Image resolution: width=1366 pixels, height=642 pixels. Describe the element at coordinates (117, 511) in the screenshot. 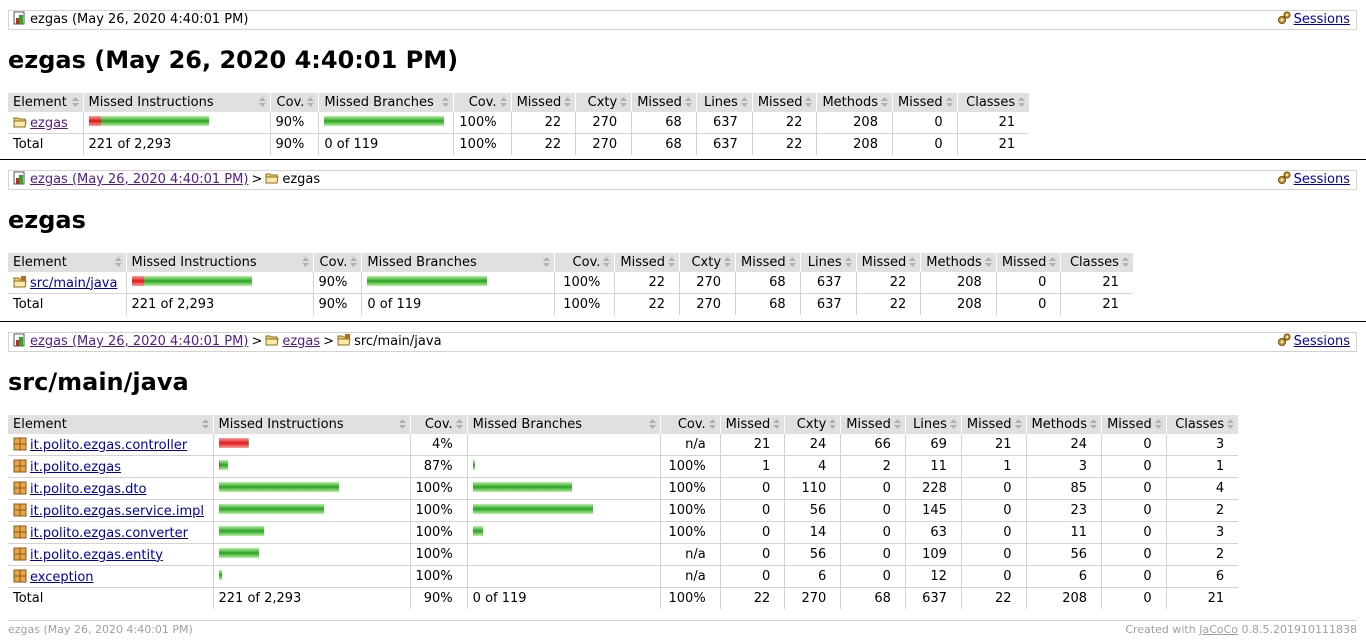

I see `element-link: it.polito.ezgas.service.impl` at that location.